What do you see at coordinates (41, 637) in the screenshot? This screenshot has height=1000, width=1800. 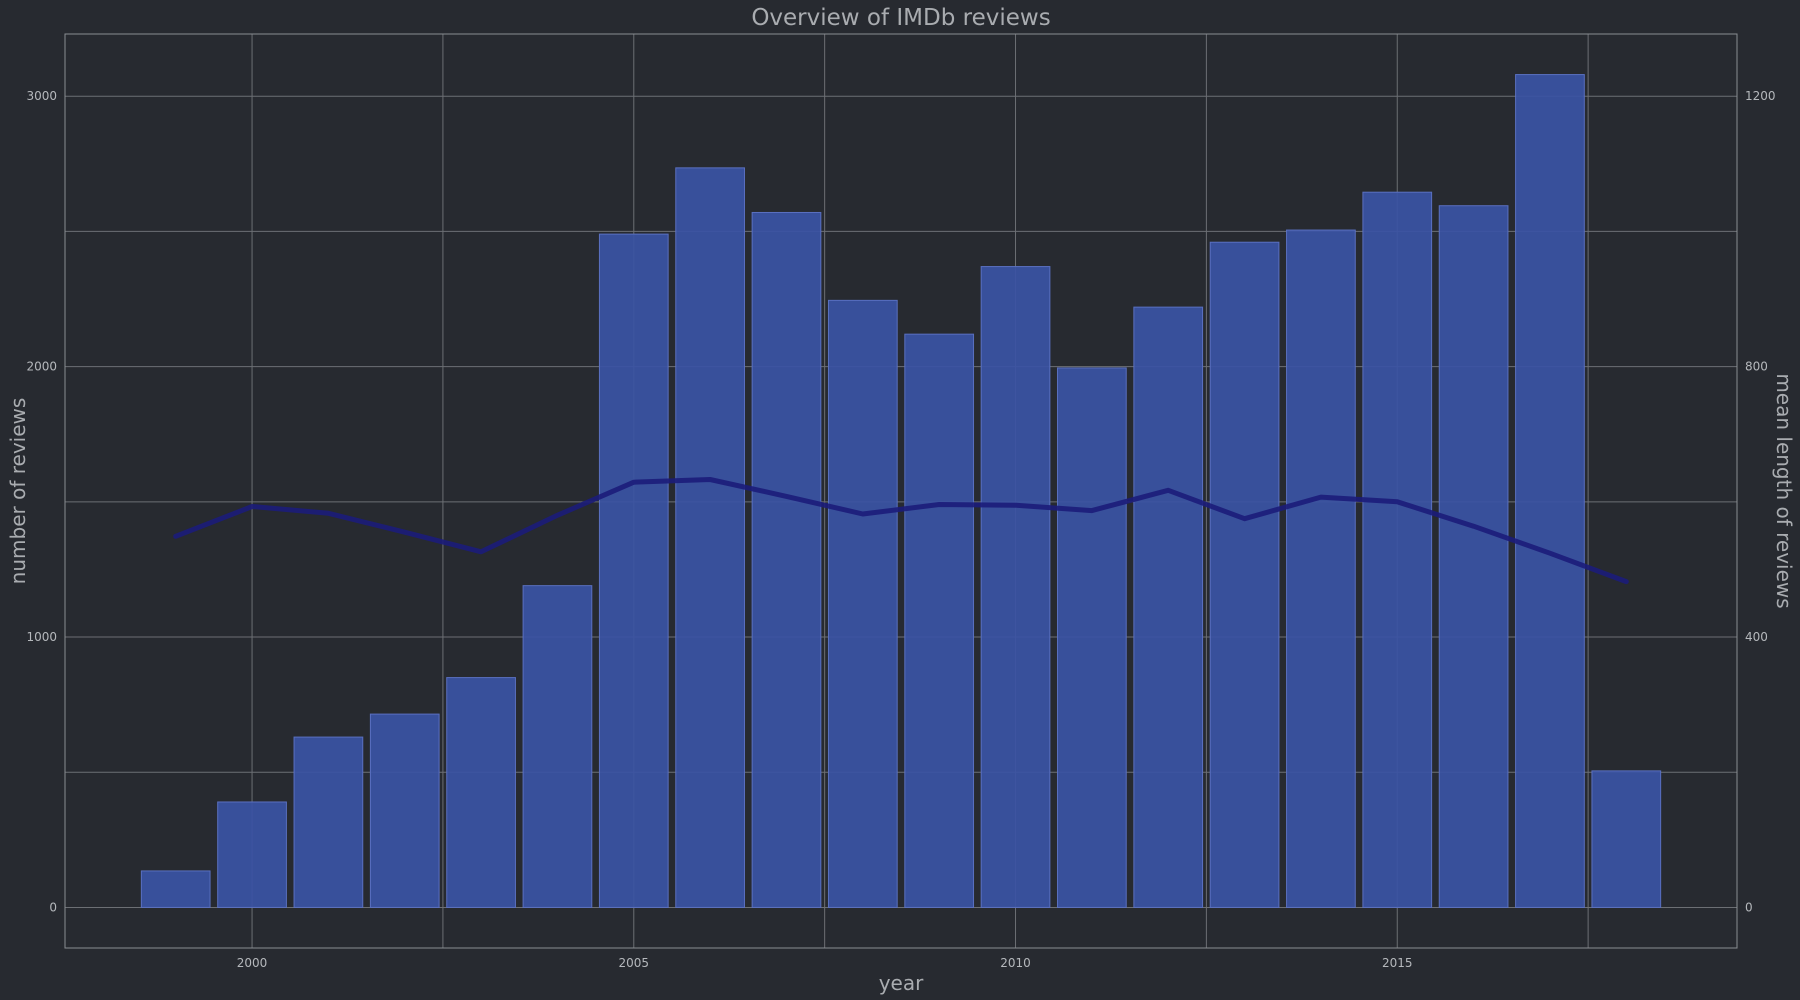 I see `y-tick-label: 1000` at bounding box center [41, 637].